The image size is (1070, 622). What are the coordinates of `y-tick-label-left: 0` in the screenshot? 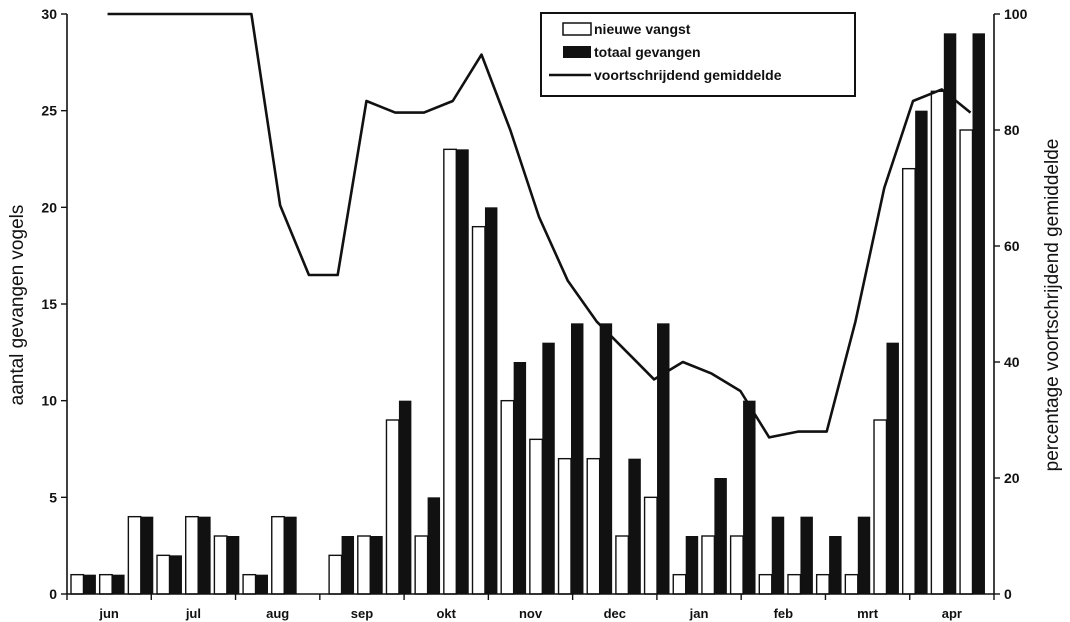 It's located at (53, 594).